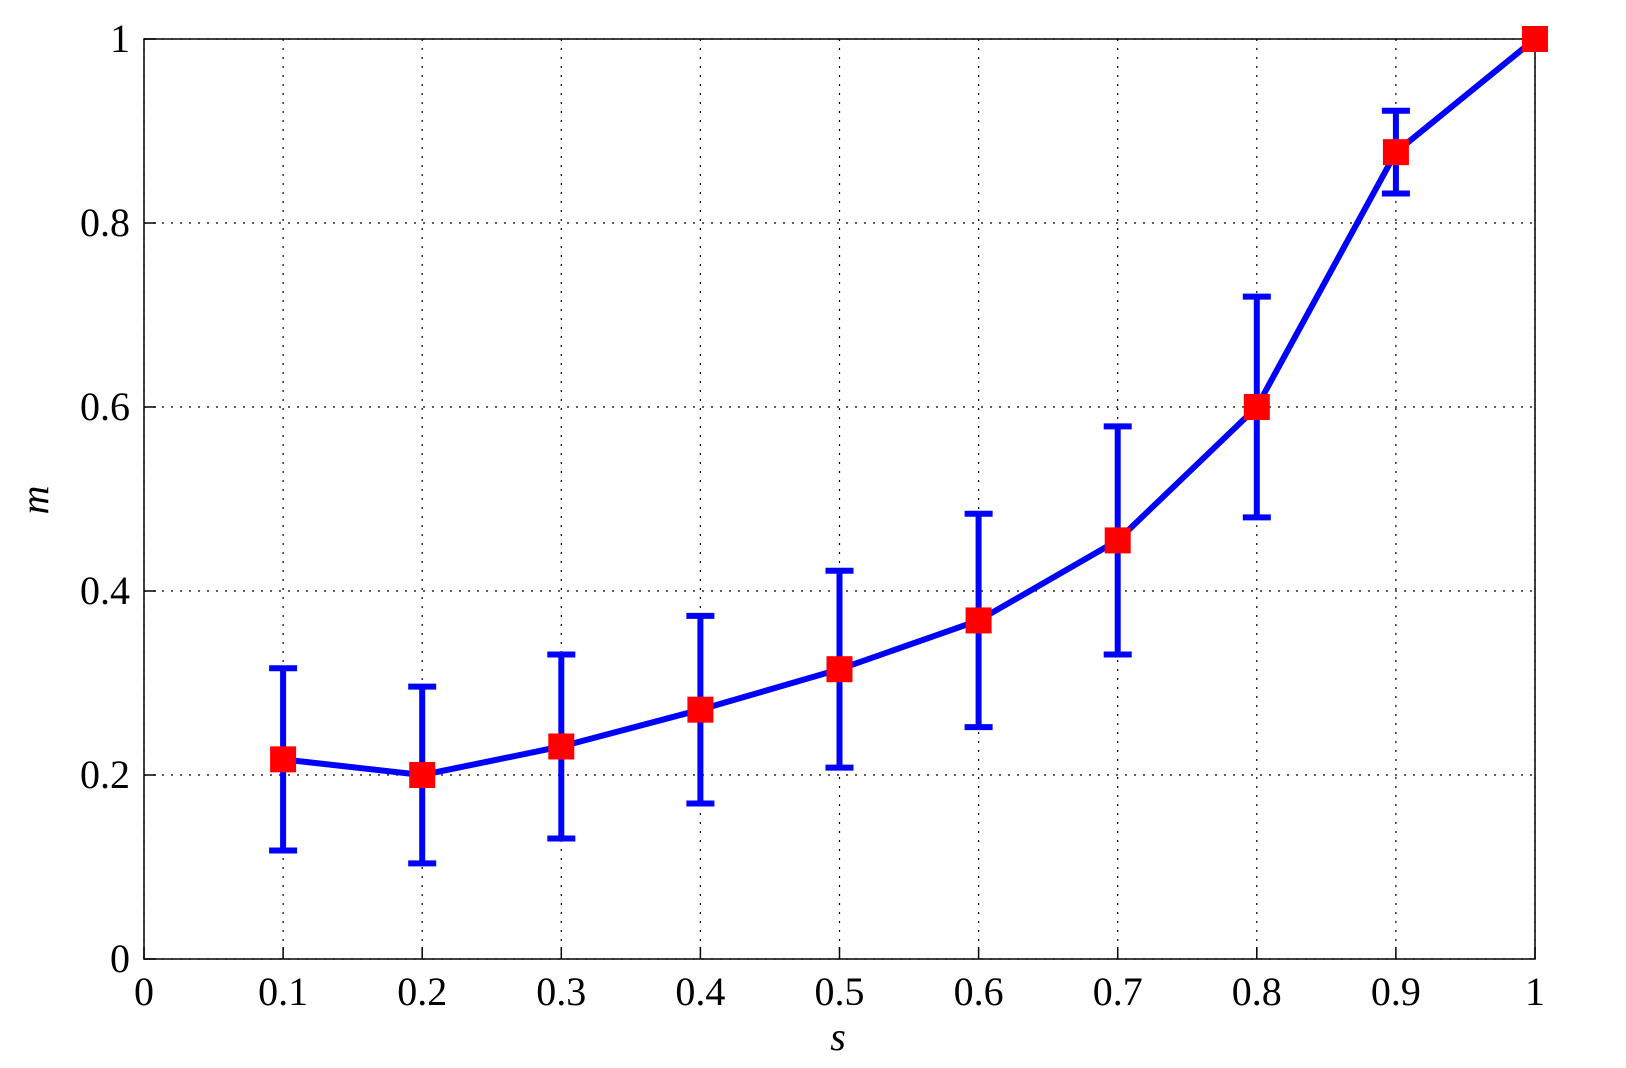 Image resolution: width=1626 pixels, height=1068 pixels. Describe the element at coordinates (105, 590) in the screenshot. I see `y-tick-label: 0.4` at that location.